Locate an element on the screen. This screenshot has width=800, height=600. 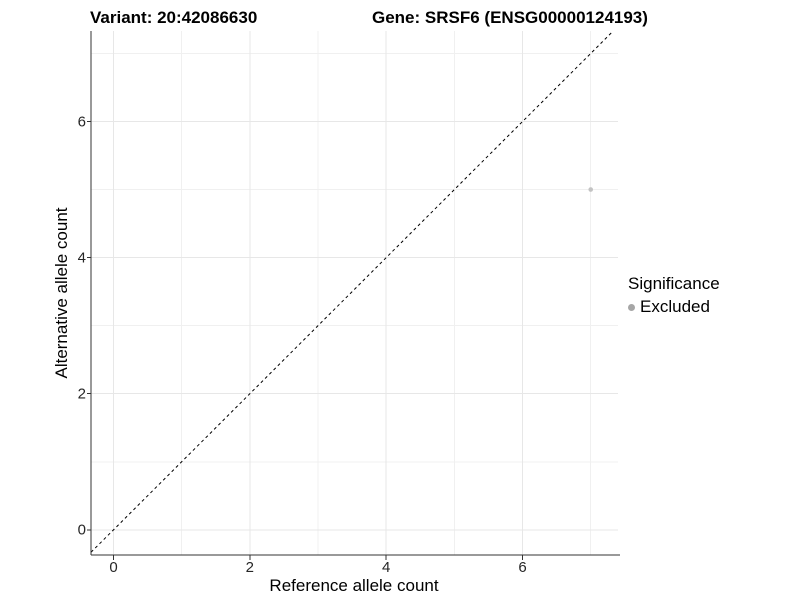
legend: Significance Excluded is located at coordinates (674, 295).